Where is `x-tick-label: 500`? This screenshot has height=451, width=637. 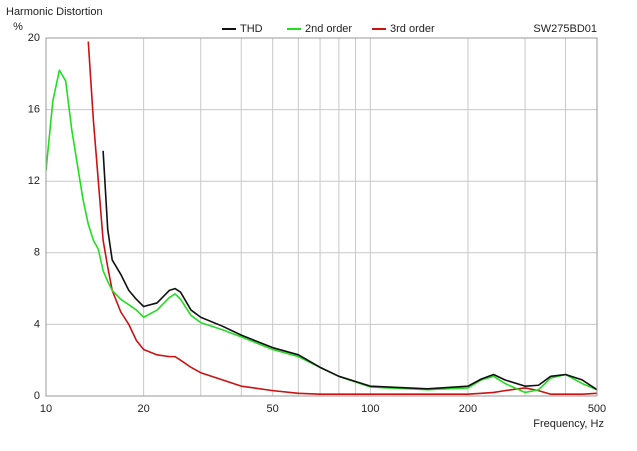
x-tick-label: 500 is located at coordinates (597, 409).